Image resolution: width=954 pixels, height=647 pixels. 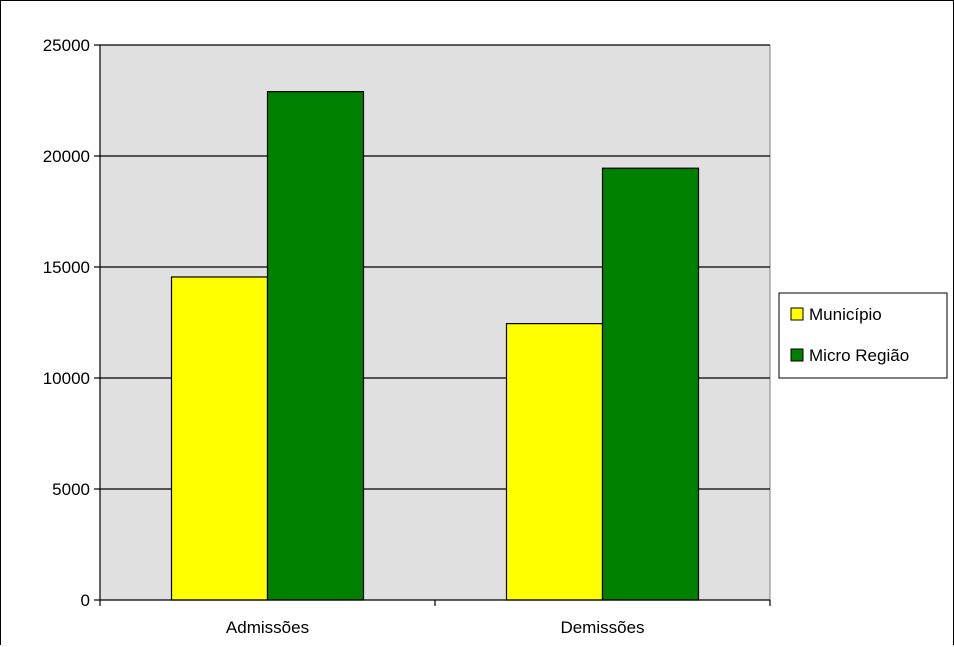 What do you see at coordinates (602, 627) in the screenshot?
I see `x-tick-label: Demissões` at bounding box center [602, 627].